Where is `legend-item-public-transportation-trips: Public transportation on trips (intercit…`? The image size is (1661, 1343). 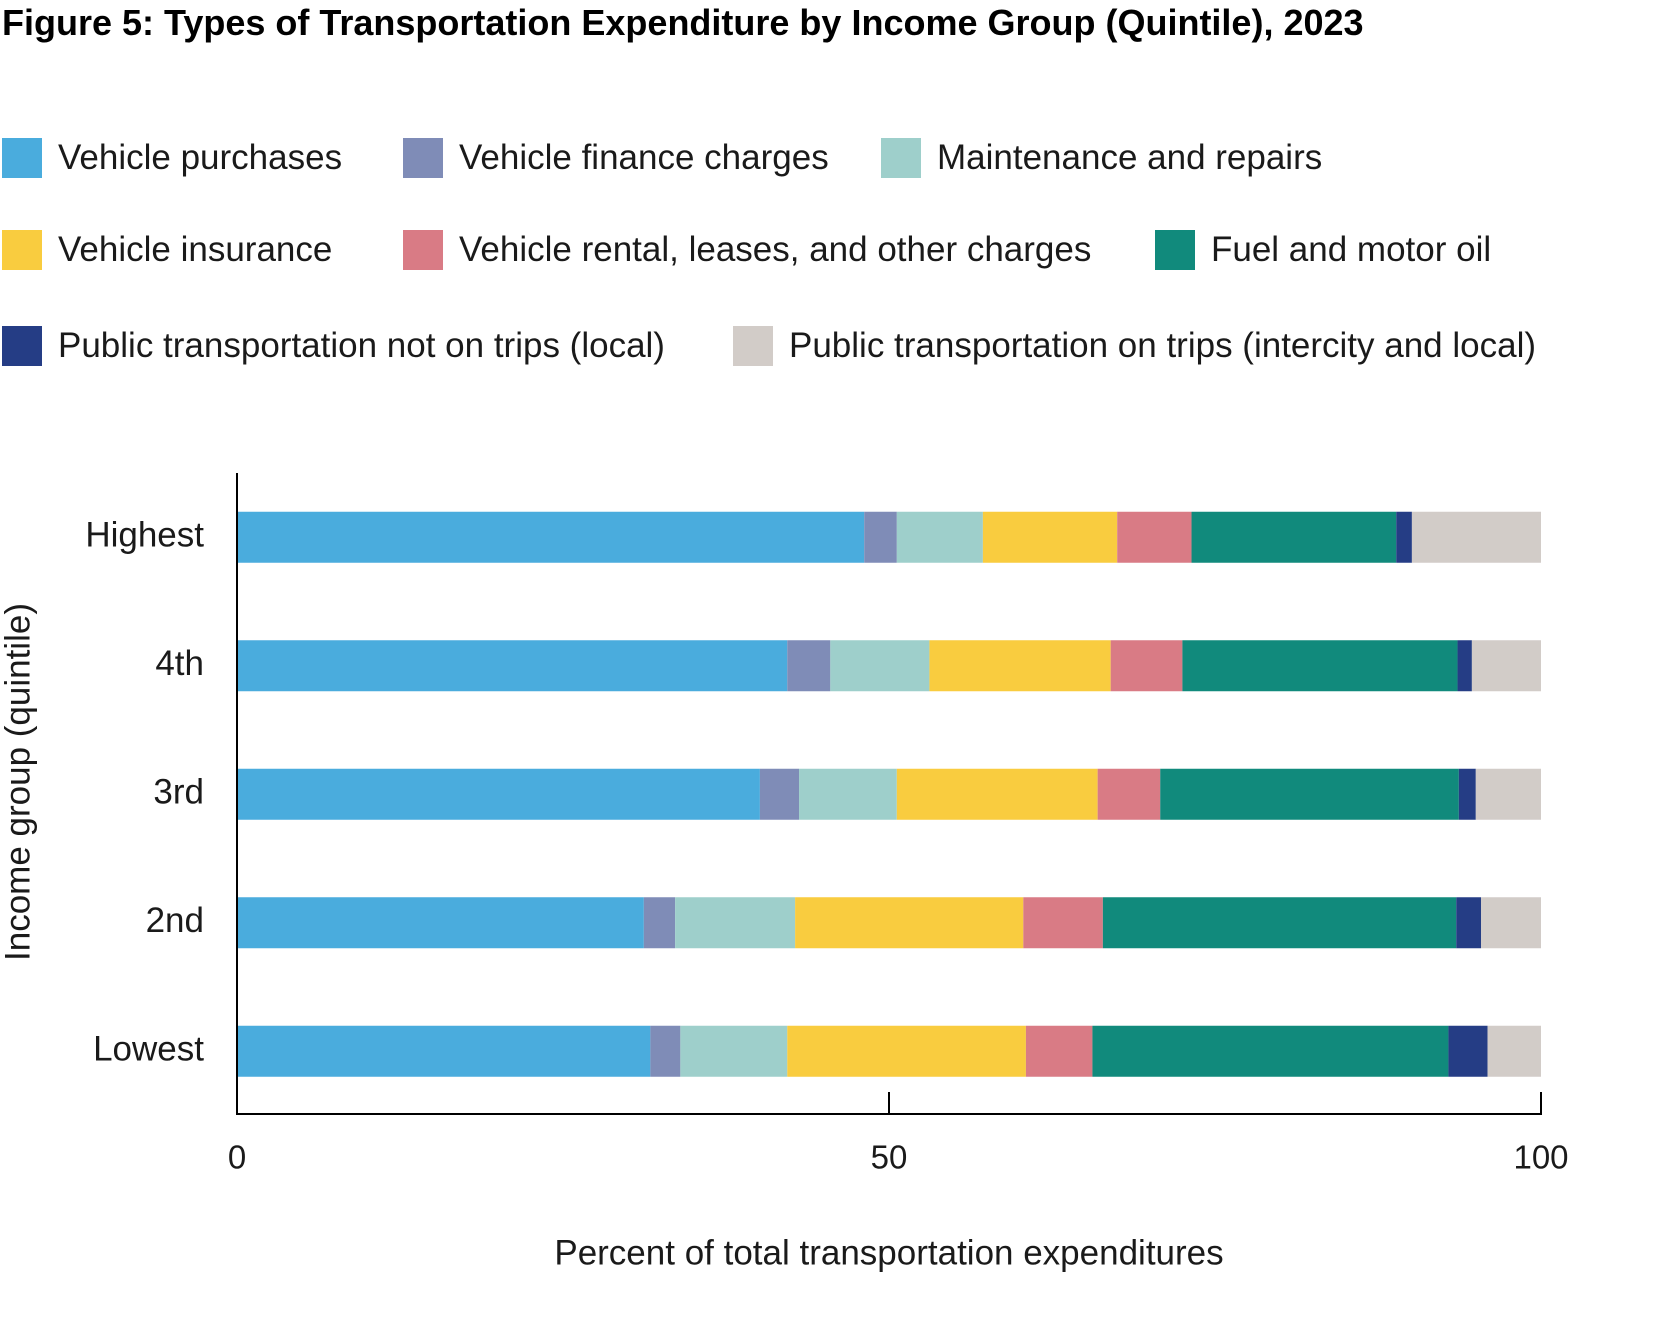
legend-item-public-transportation-trips: Public transportation on trips (intercit… is located at coordinates (1134, 346).